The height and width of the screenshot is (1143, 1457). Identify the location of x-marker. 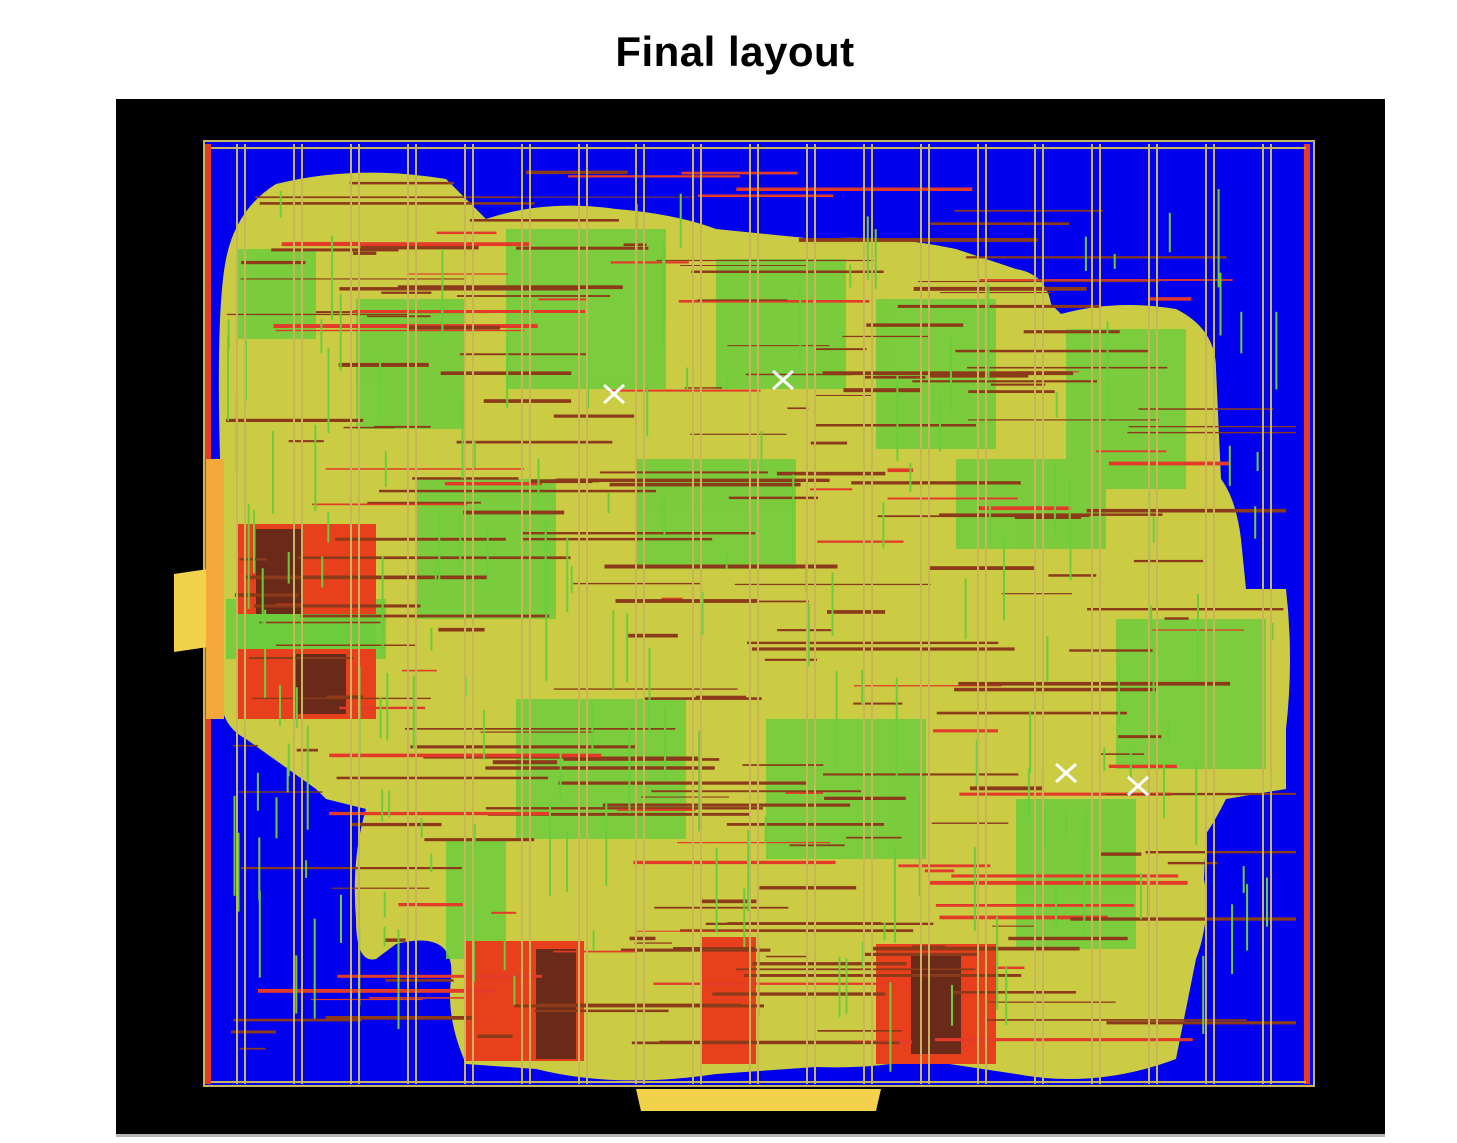
(1138, 786).